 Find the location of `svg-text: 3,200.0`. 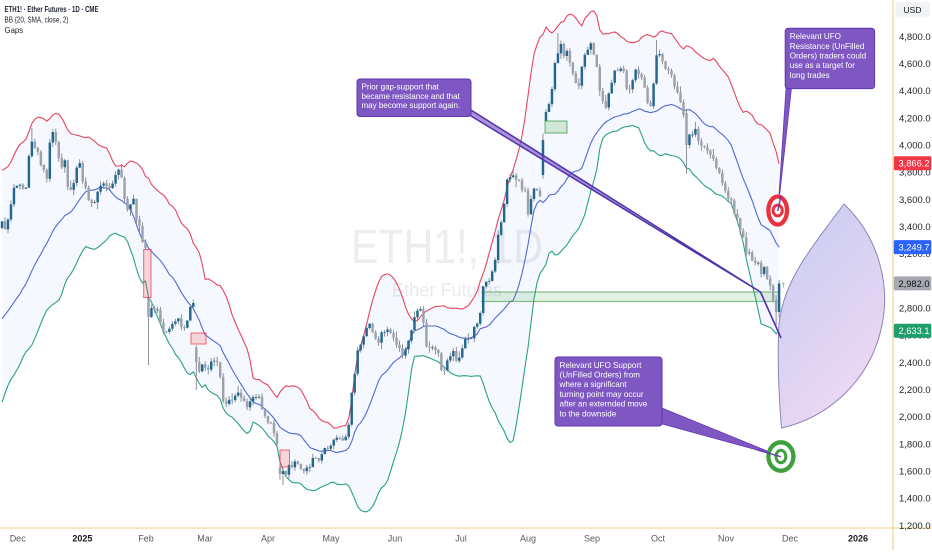

svg-text: 3,200.0 is located at coordinates (915, 254).